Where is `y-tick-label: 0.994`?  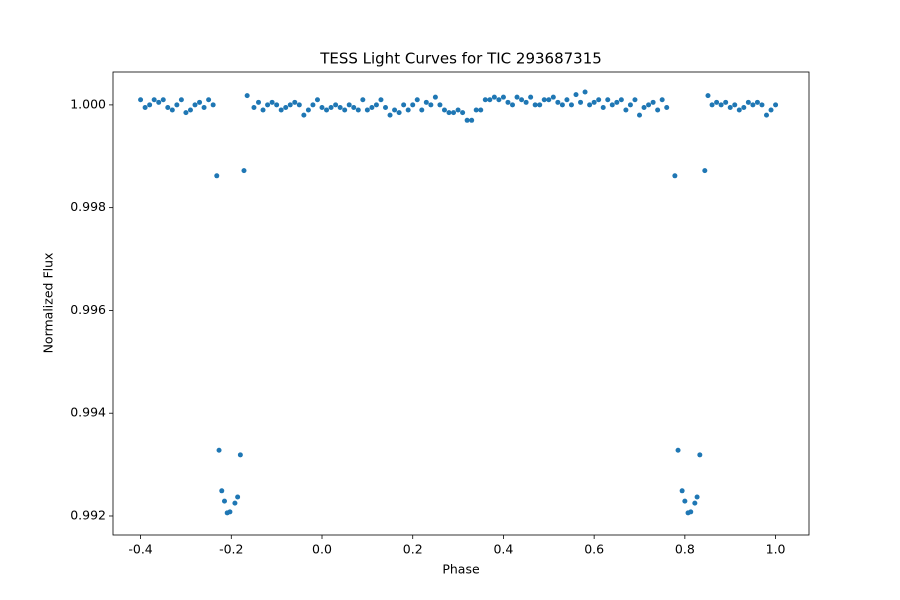
y-tick-label: 0.994 is located at coordinates (88, 412).